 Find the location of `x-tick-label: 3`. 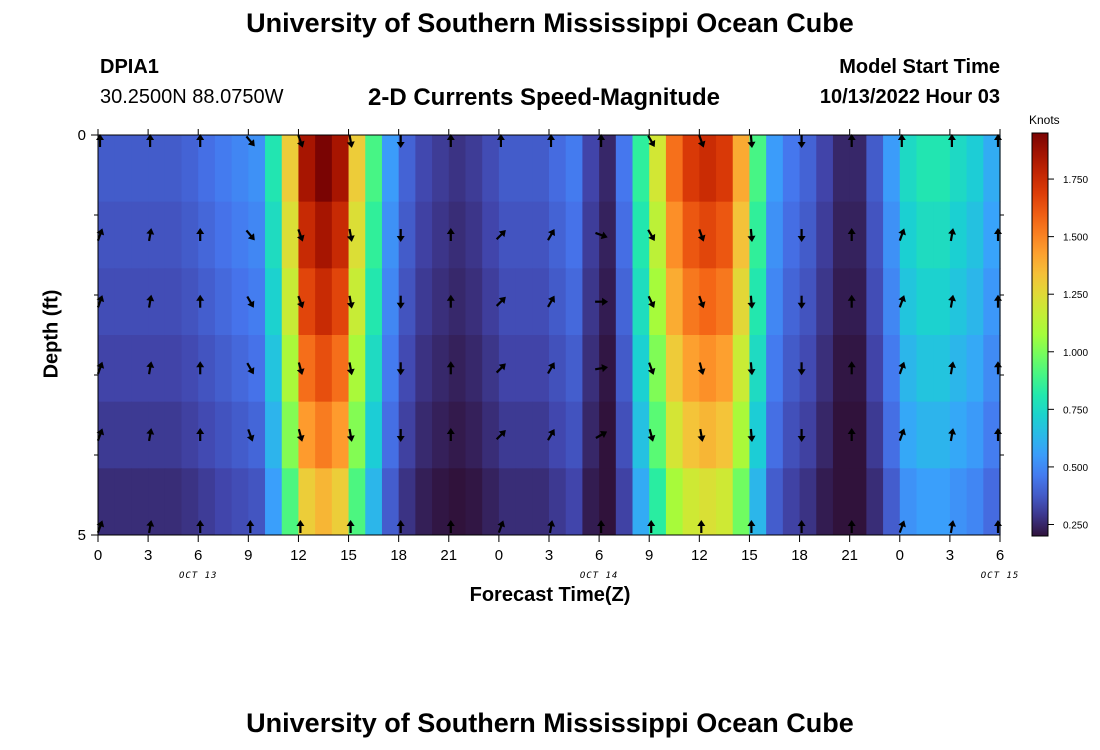

x-tick-label: 3 is located at coordinates (148, 555).